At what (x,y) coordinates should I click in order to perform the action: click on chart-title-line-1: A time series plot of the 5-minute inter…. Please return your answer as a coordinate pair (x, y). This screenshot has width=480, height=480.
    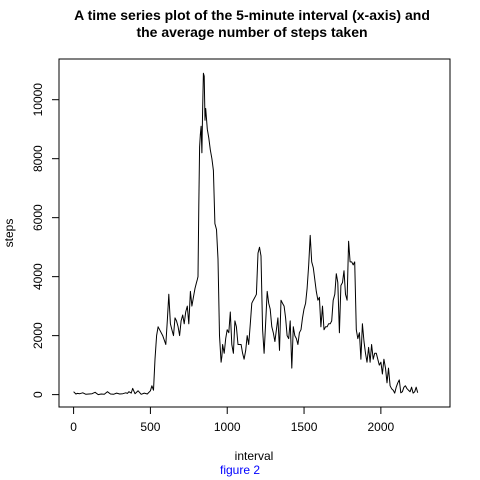
    Looking at the image, I should click on (252, 15).